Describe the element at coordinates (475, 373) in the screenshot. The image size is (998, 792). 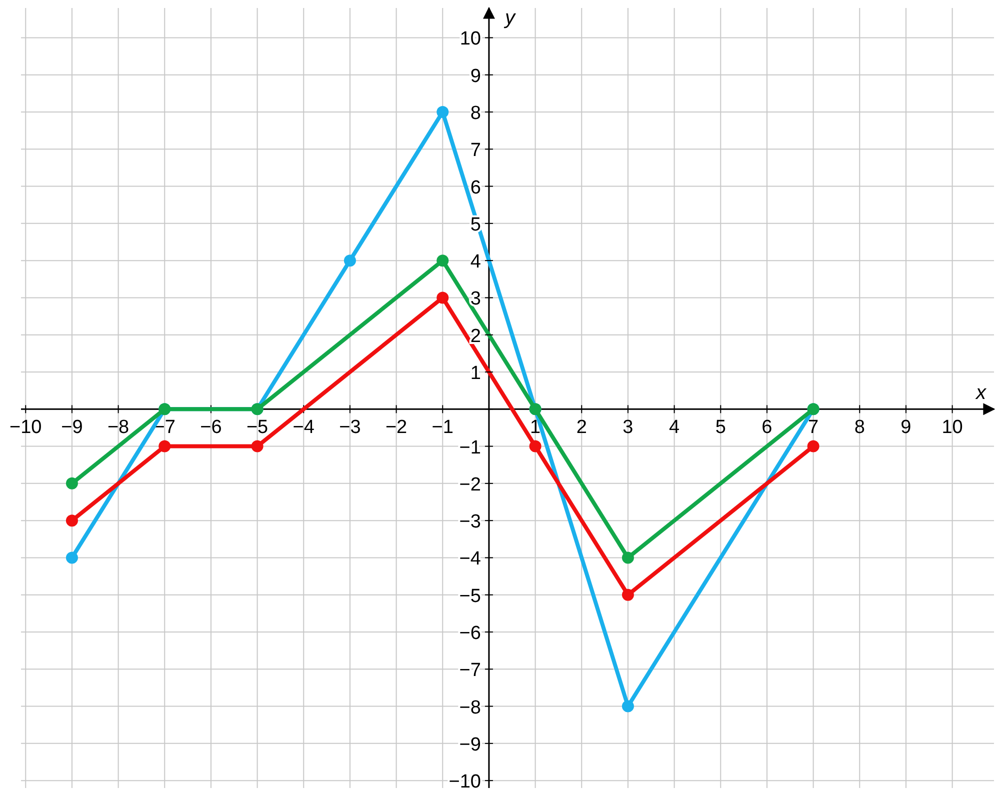
I see `y-tick-label: 1` at that location.